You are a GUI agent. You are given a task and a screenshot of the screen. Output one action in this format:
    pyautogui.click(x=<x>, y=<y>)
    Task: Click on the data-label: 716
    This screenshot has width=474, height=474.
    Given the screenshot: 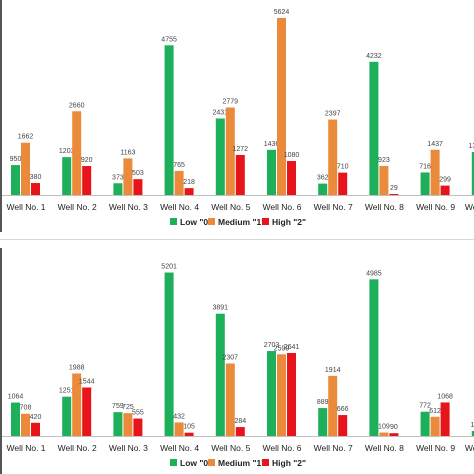 What is the action you would take?
    pyautogui.click(x=425, y=166)
    